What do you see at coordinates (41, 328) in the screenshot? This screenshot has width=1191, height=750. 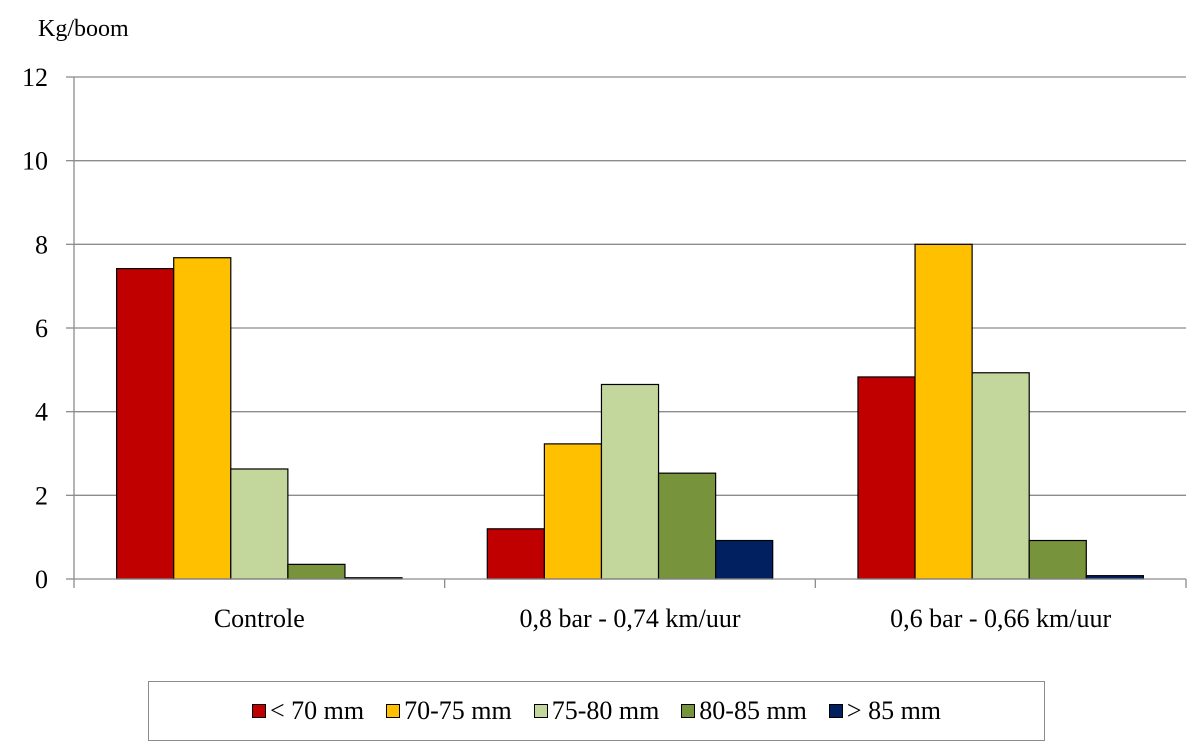 I see `y-tick-label: 6` at bounding box center [41, 328].